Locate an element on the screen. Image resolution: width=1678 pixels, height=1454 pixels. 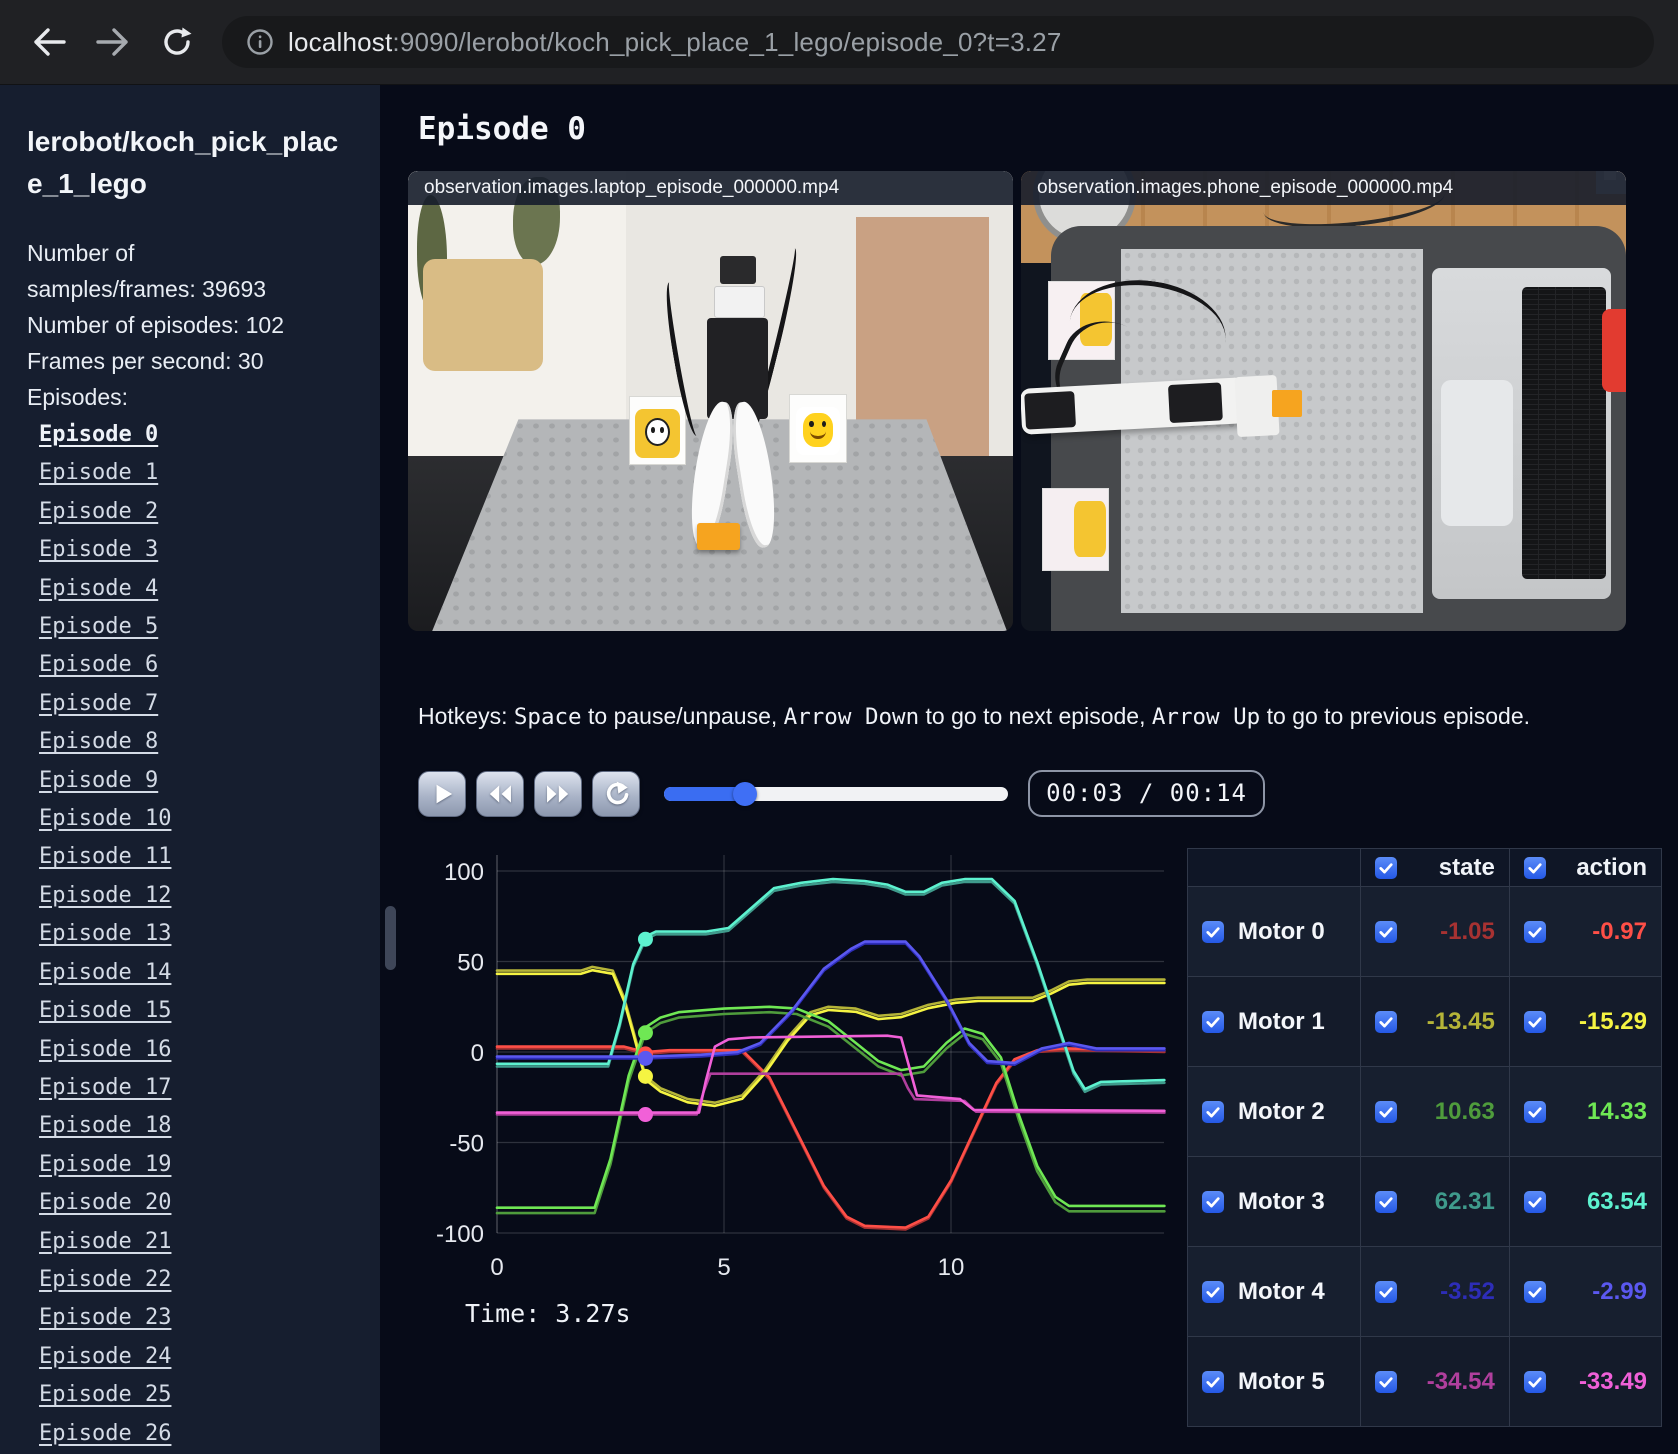
motor-name-cell: Motor 4 is located at coordinates (1274, 1291).